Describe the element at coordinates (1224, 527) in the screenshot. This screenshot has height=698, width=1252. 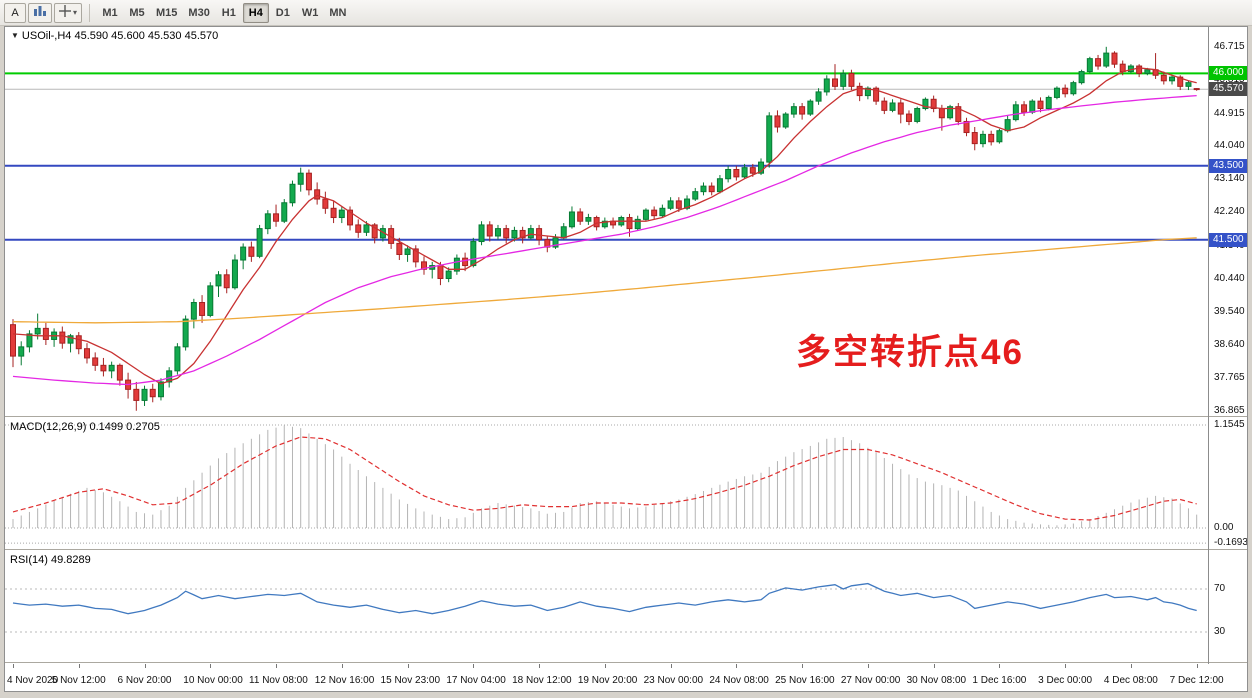
I see `macd-axis-tick: 0.00` at that location.